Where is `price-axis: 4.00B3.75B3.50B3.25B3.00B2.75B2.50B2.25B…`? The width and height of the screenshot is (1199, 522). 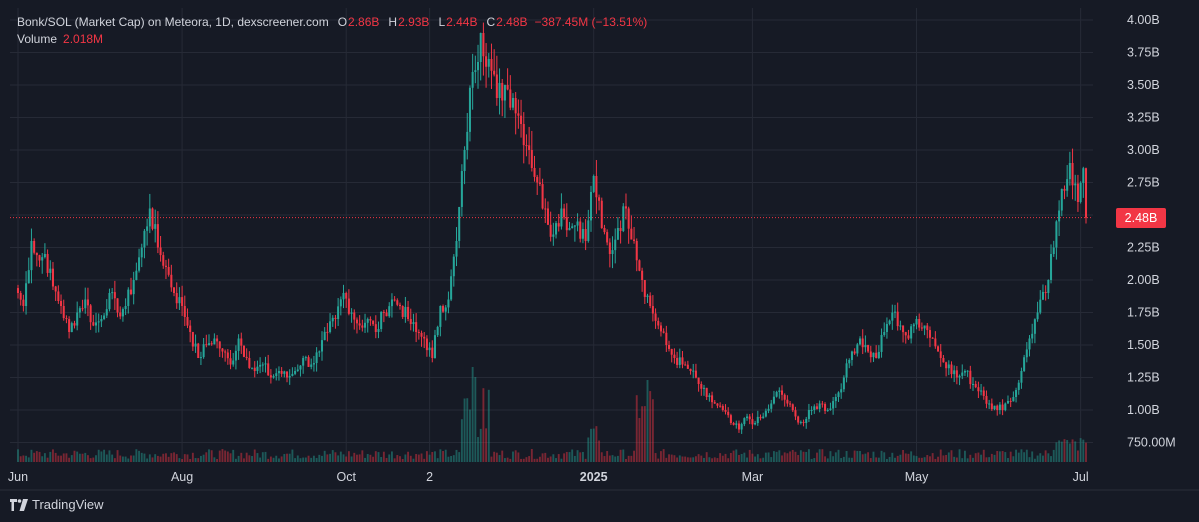
price-axis: 4.00B3.75B3.50B3.25B3.00B2.75B2.50B2.25B… is located at coordinates (1151, 231).